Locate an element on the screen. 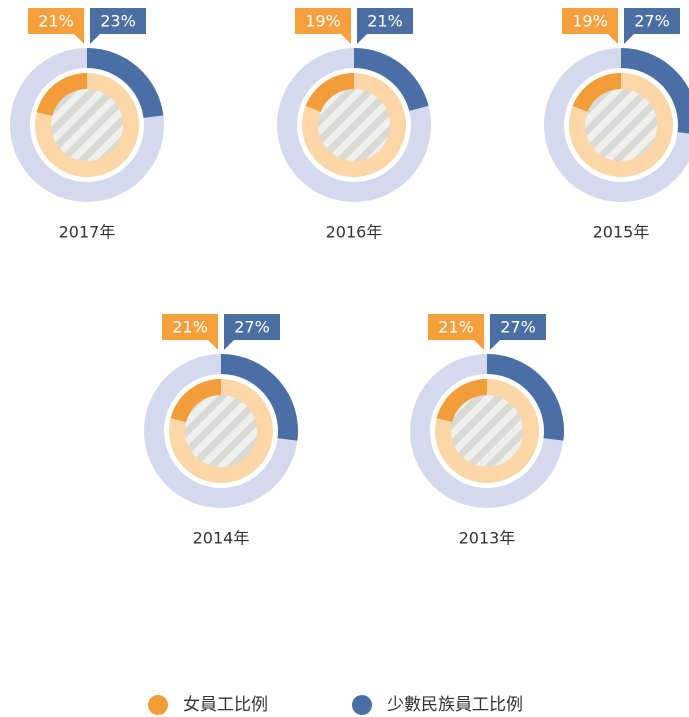 The height and width of the screenshot is (717, 689). minority-value-label: 23% is located at coordinates (118, 21).